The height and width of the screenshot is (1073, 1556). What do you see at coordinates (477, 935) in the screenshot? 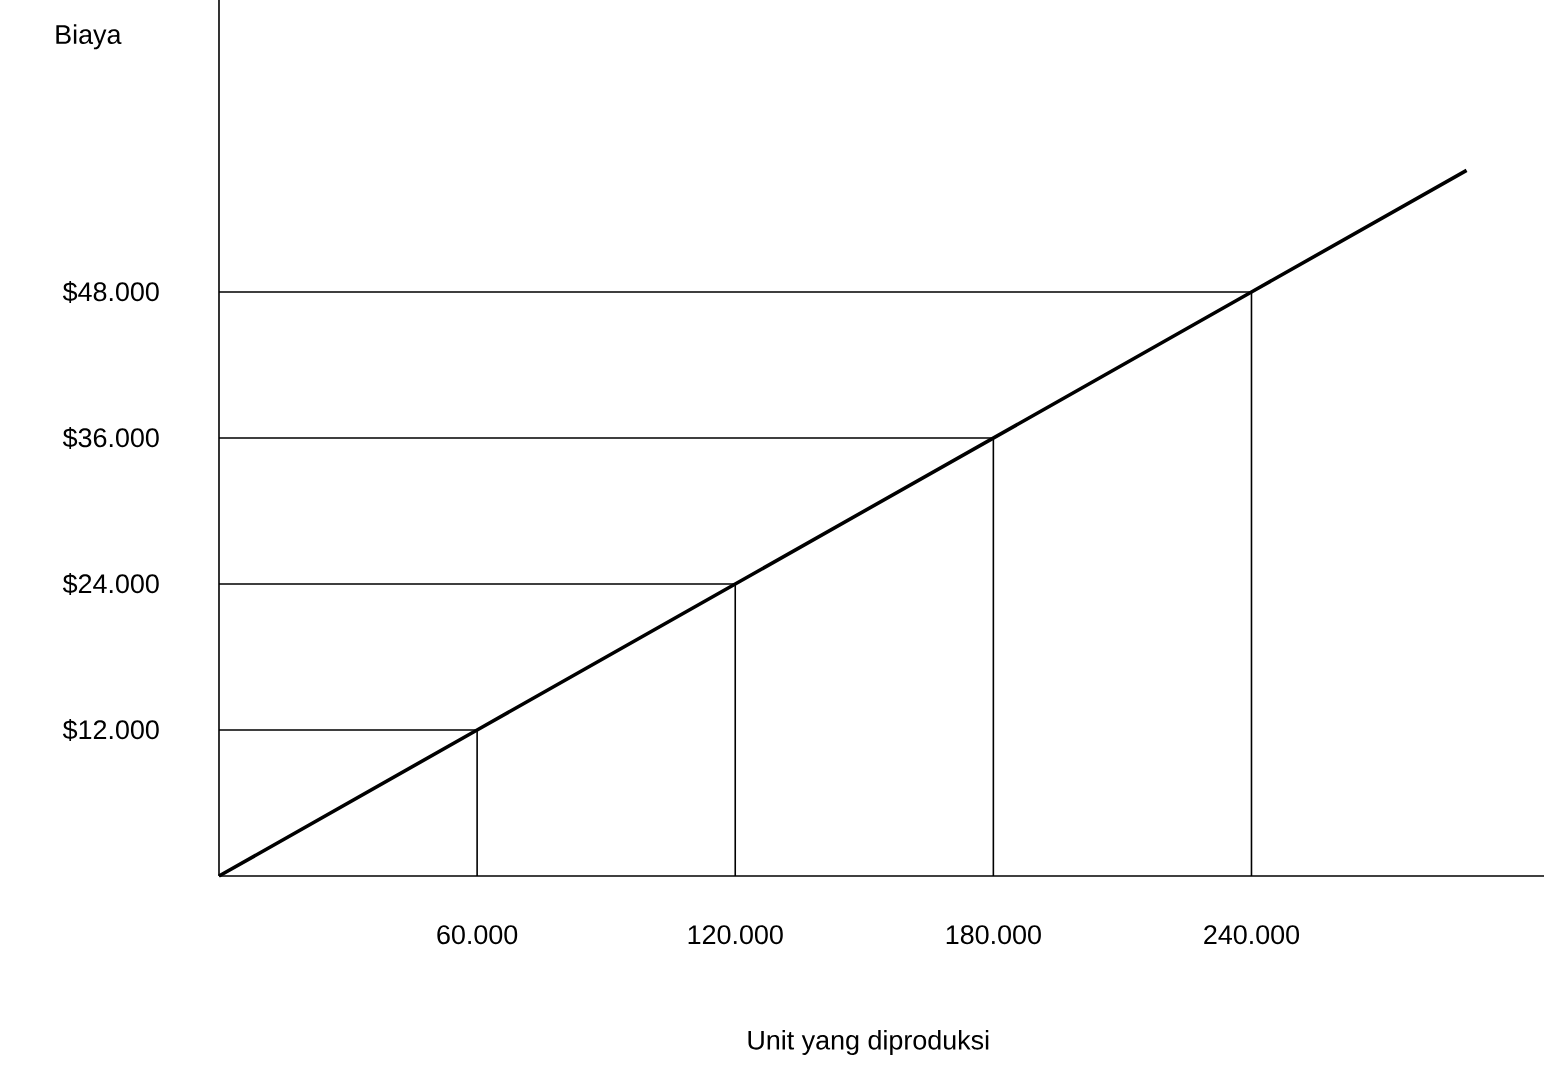
I see `x-tick-label: 60.000` at bounding box center [477, 935].